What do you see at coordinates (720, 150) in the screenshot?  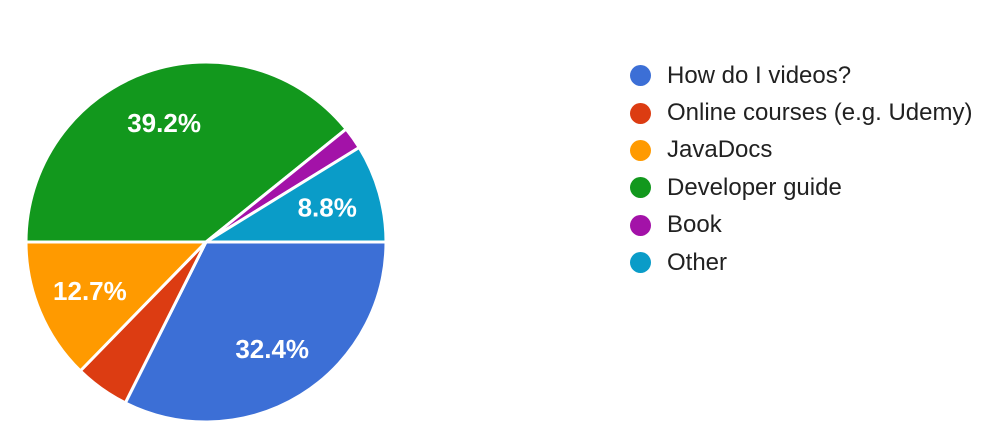 I see `legend-label: JavaDocs` at bounding box center [720, 150].